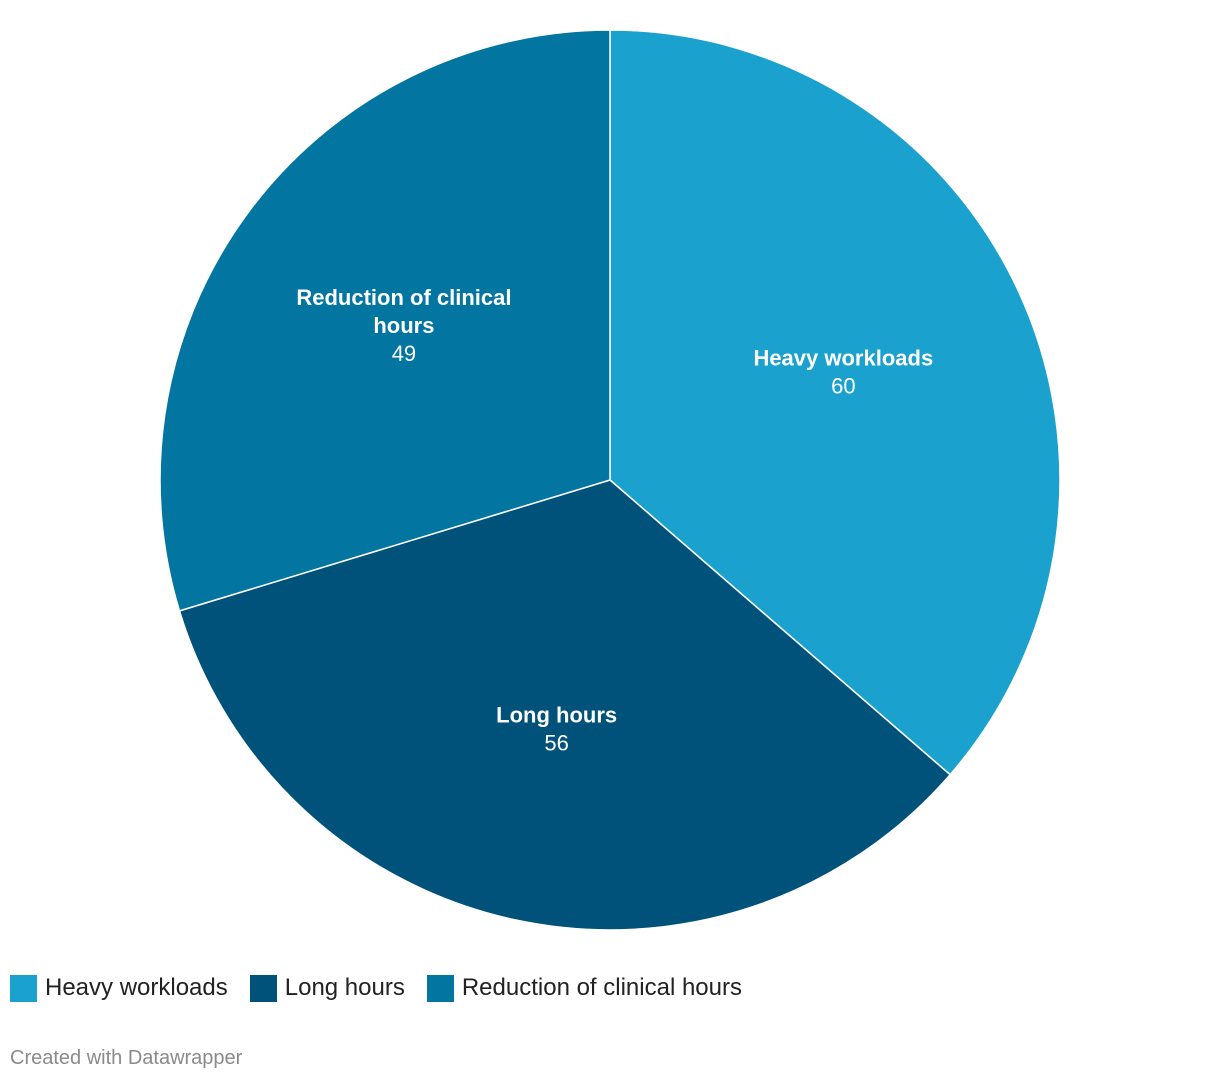 The image size is (1220, 1082). I want to click on legend-swatch-heavy-workloads, so click(23, 988).